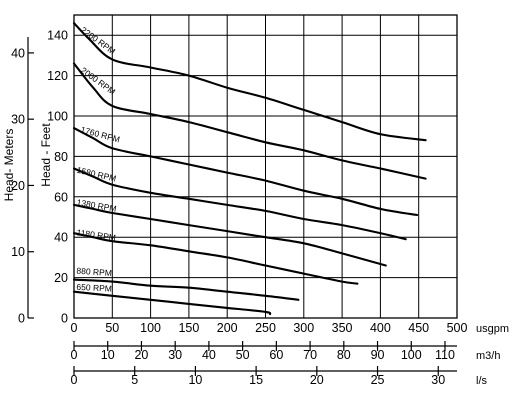 The image size is (513, 400). I want to click on x-axis-unit: l/s, so click(482, 381).